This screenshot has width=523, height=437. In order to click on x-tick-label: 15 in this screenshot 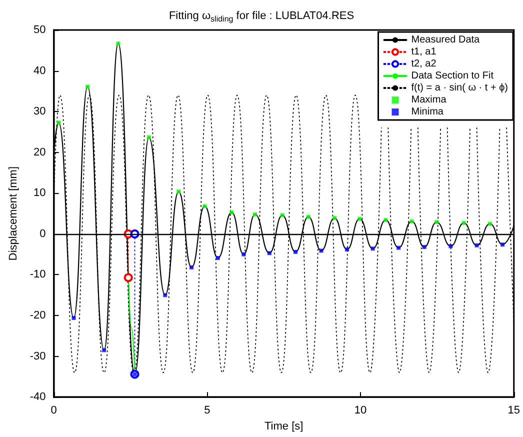, I will do `click(514, 410)`.